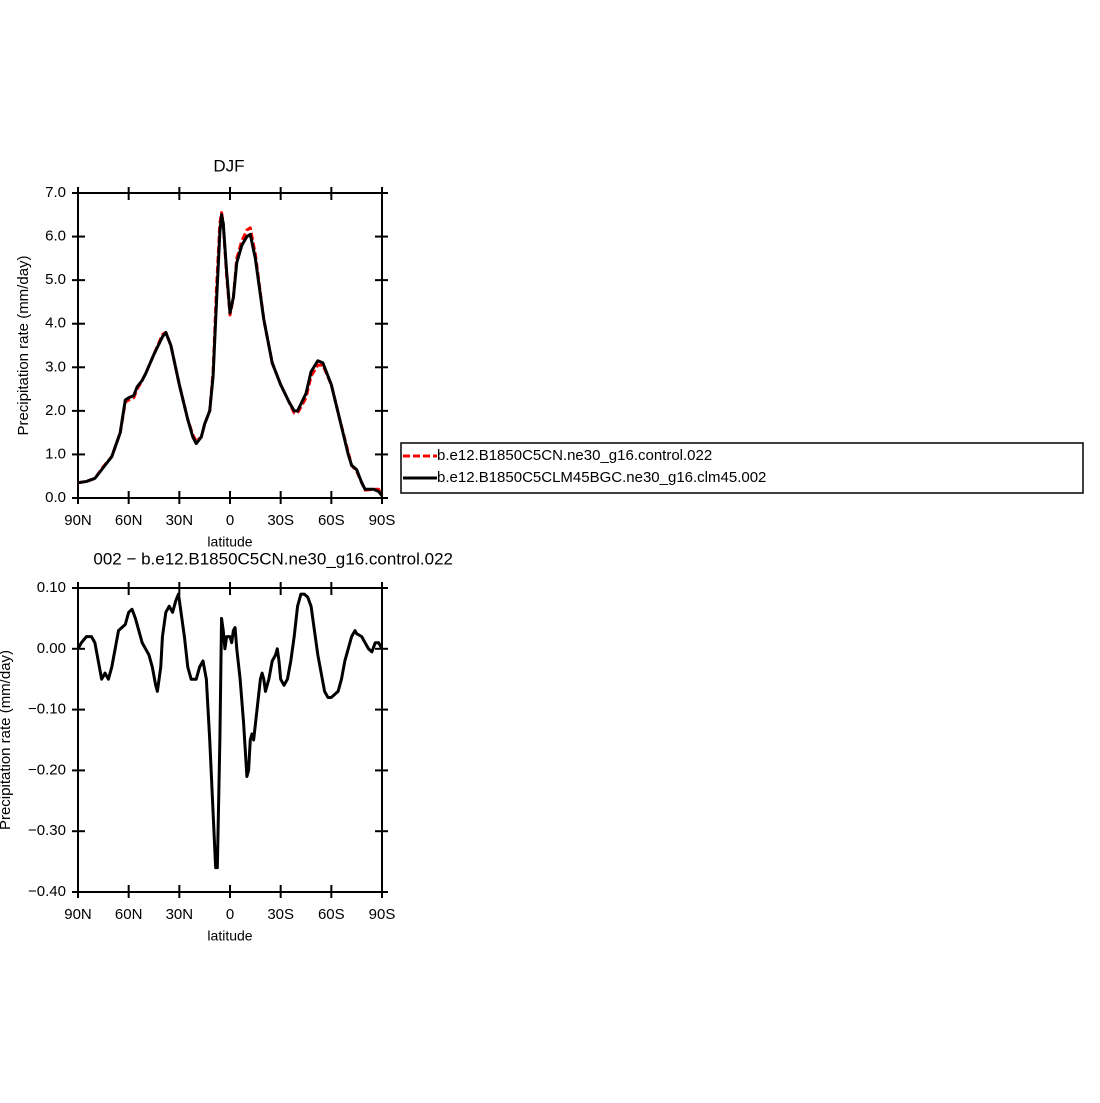 Image resolution: width=1100 pixels, height=1103 pixels. I want to click on chart-title: DJF, so click(228, 165).